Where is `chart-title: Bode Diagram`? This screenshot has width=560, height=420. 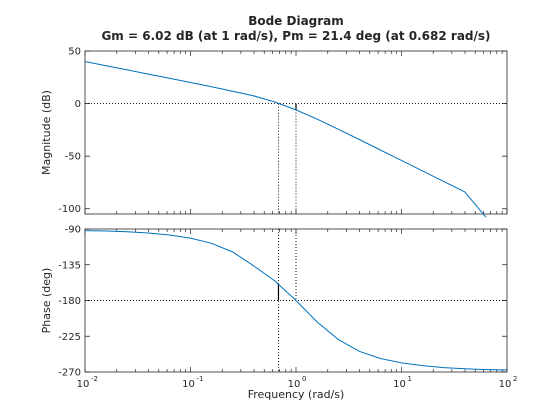
chart-title: Bode Diagram is located at coordinates (296, 21).